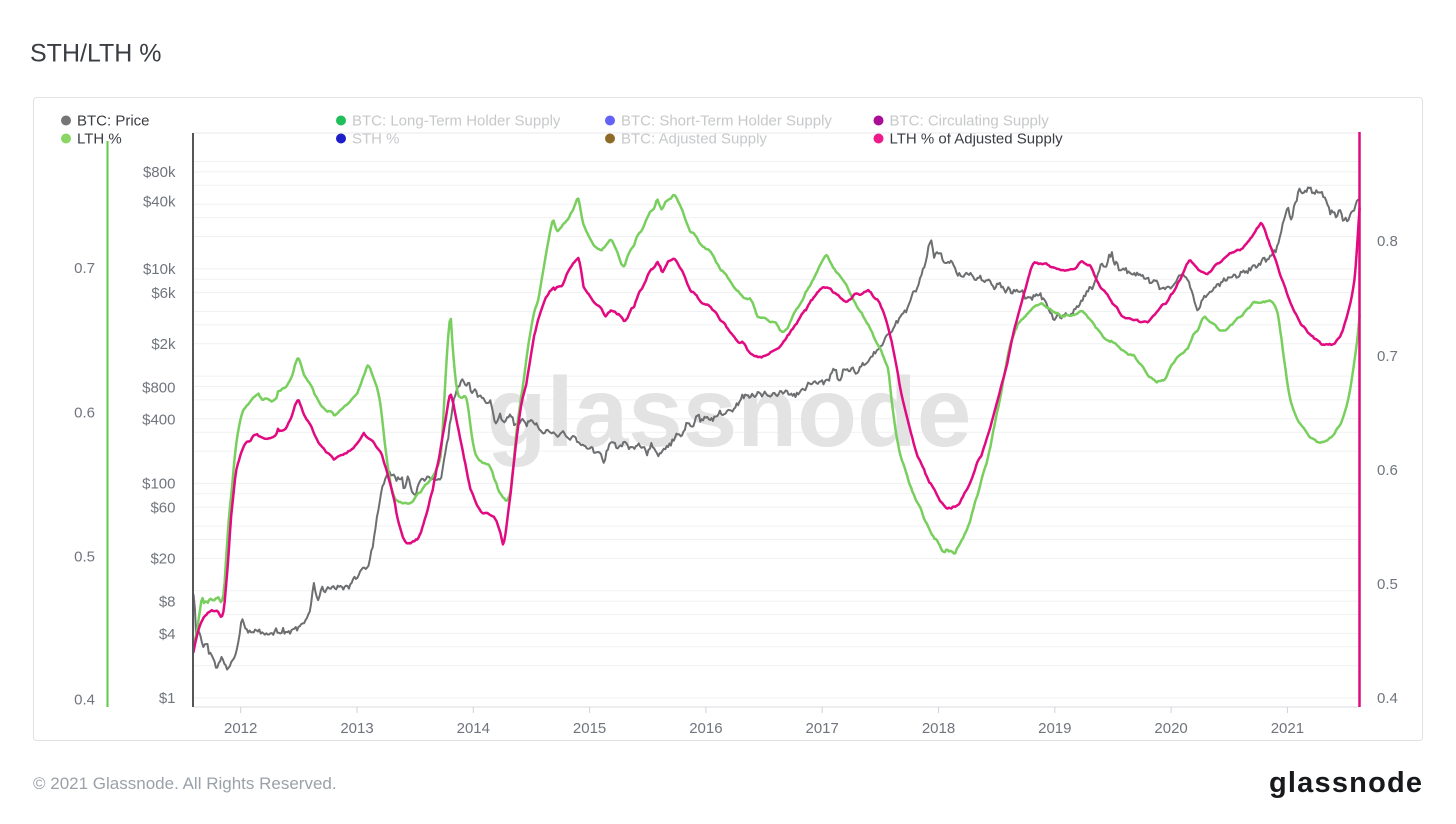 The height and width of the screenshot is (824, 1456). I want to click on svg-text: 2019, so click(1054, 728).